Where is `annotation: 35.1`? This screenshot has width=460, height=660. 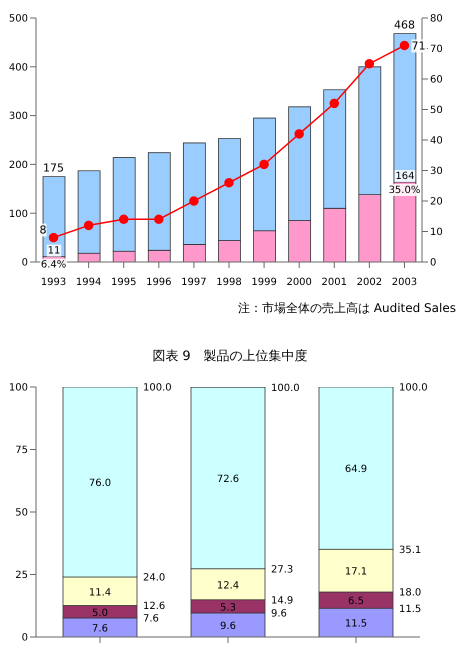 annotation: 35.1 is located at coordinates (410, 550).